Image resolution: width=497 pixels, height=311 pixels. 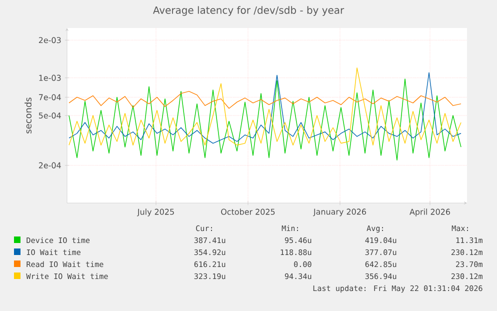 What do you see at coordinates (28, 116) in the screenshot?
I see `y-axis-title: seconds` at bounding box center [28, 116].